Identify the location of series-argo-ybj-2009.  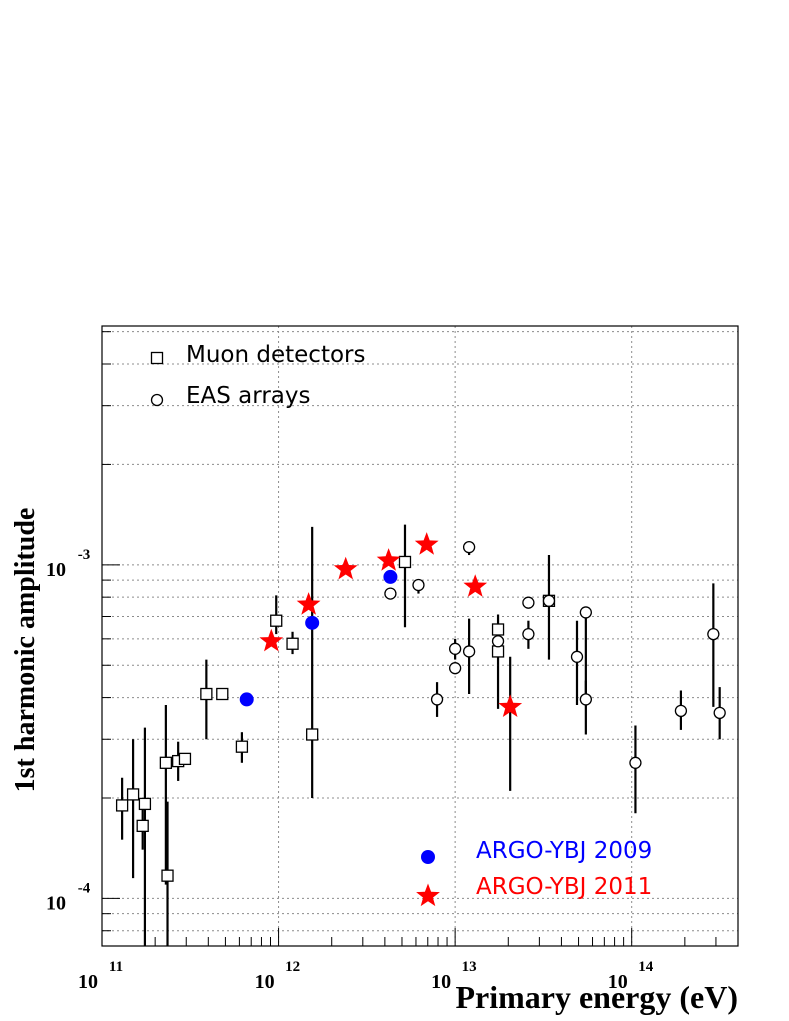
(318, 638).